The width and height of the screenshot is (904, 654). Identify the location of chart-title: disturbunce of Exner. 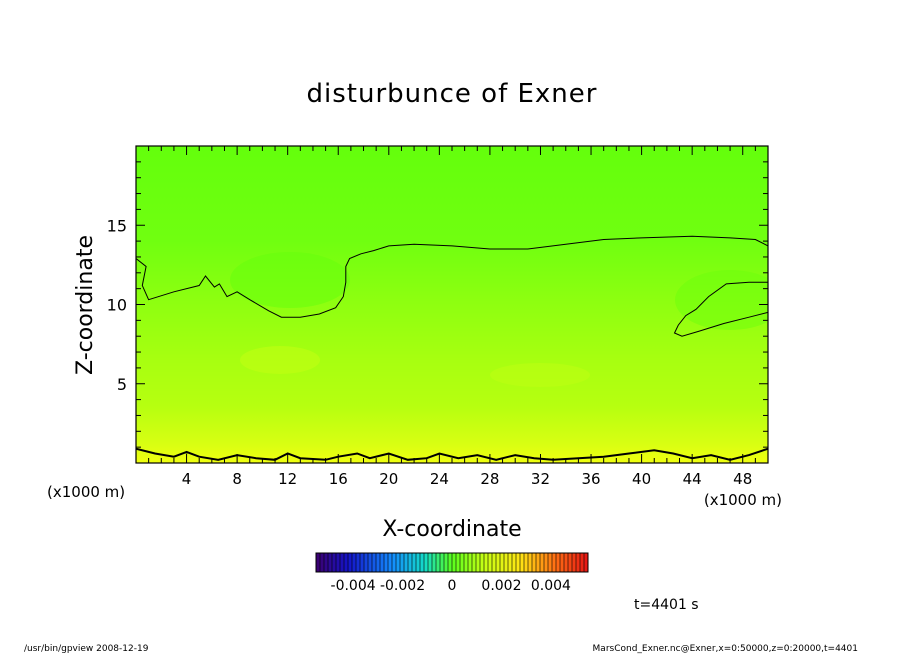
(452, 94).